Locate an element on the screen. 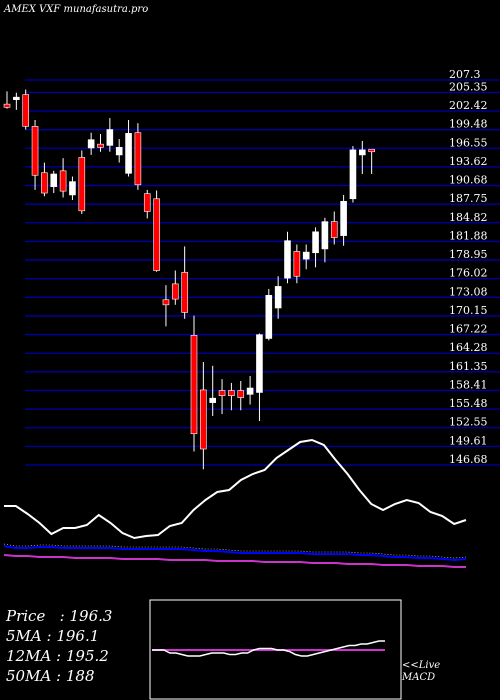 The width and height of the screenshot is (500, 700). y-tick-label: 173.08 is located at coordinates (468, 291).